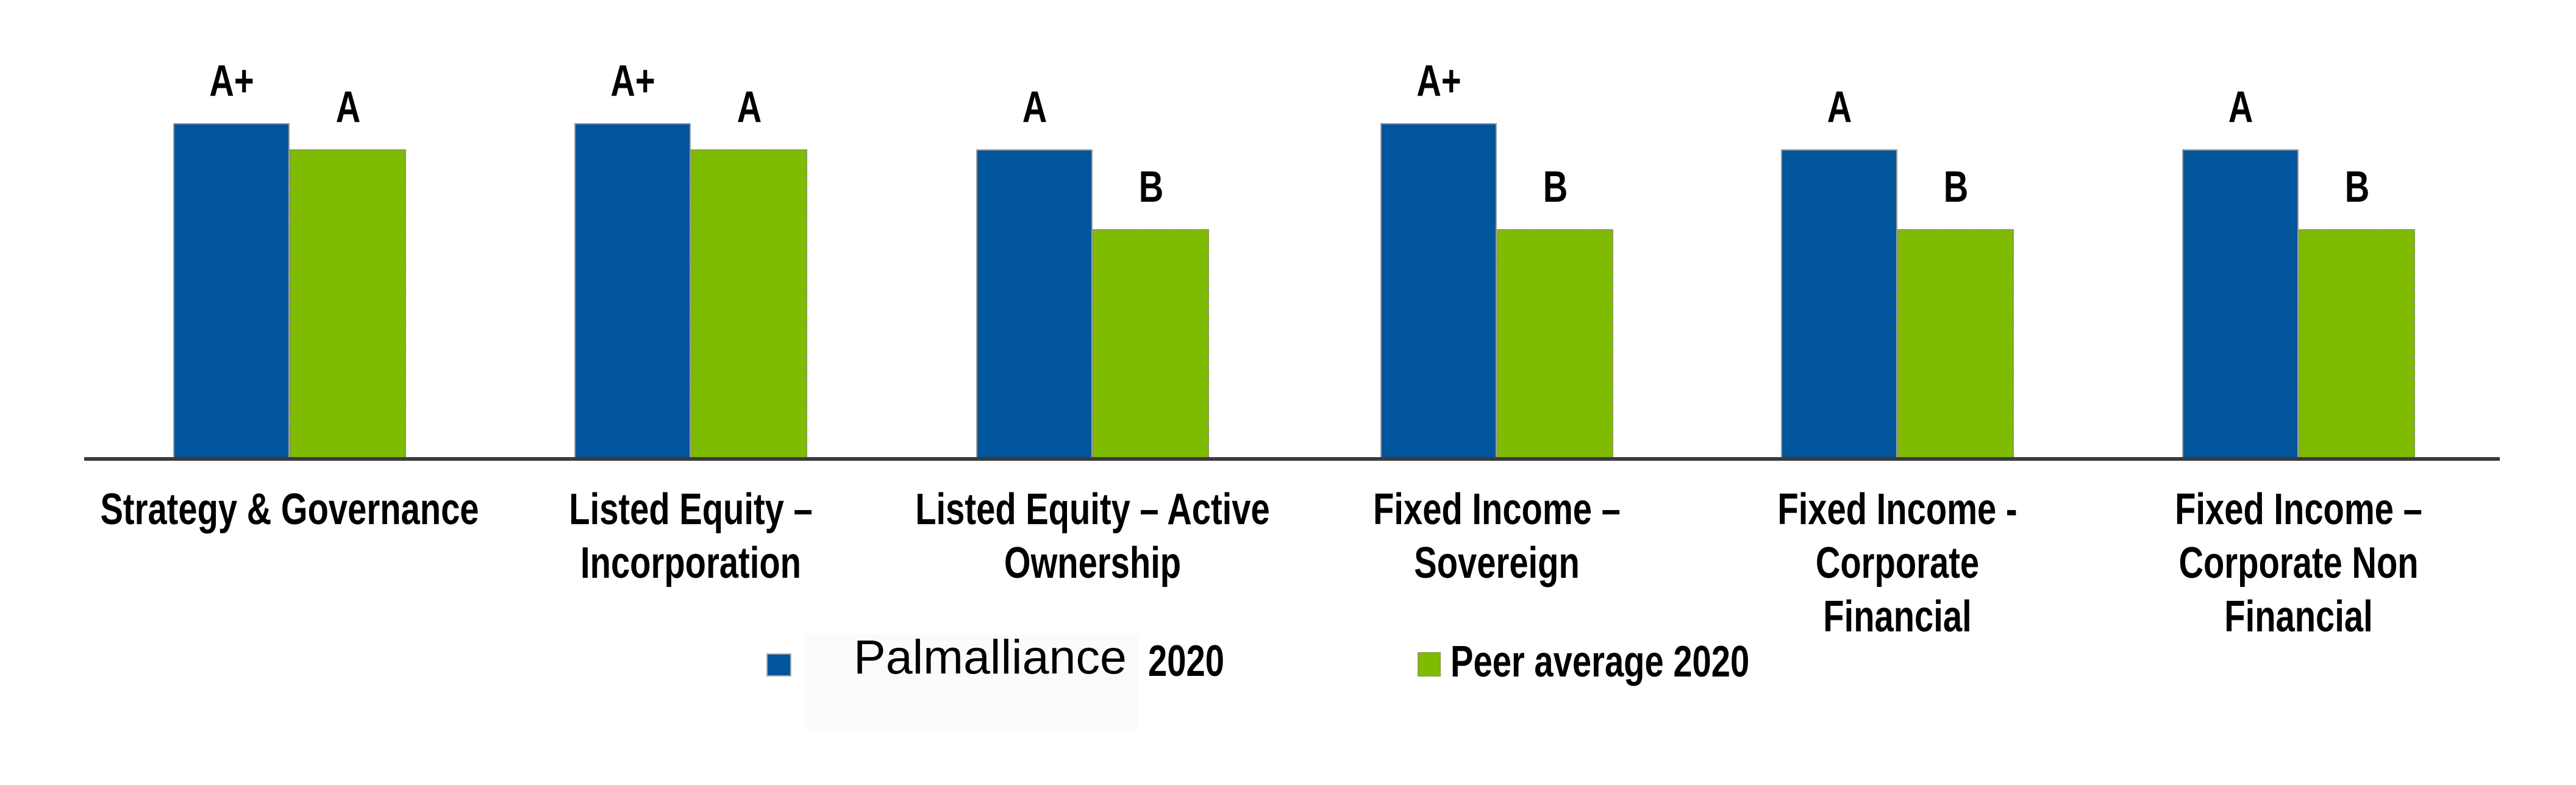 The image size is (2576, 785). What do you see at coordinates (1898, 617) in the screenshot?
I see `category-label-line: Financial` at bounding box center [1898, 617].